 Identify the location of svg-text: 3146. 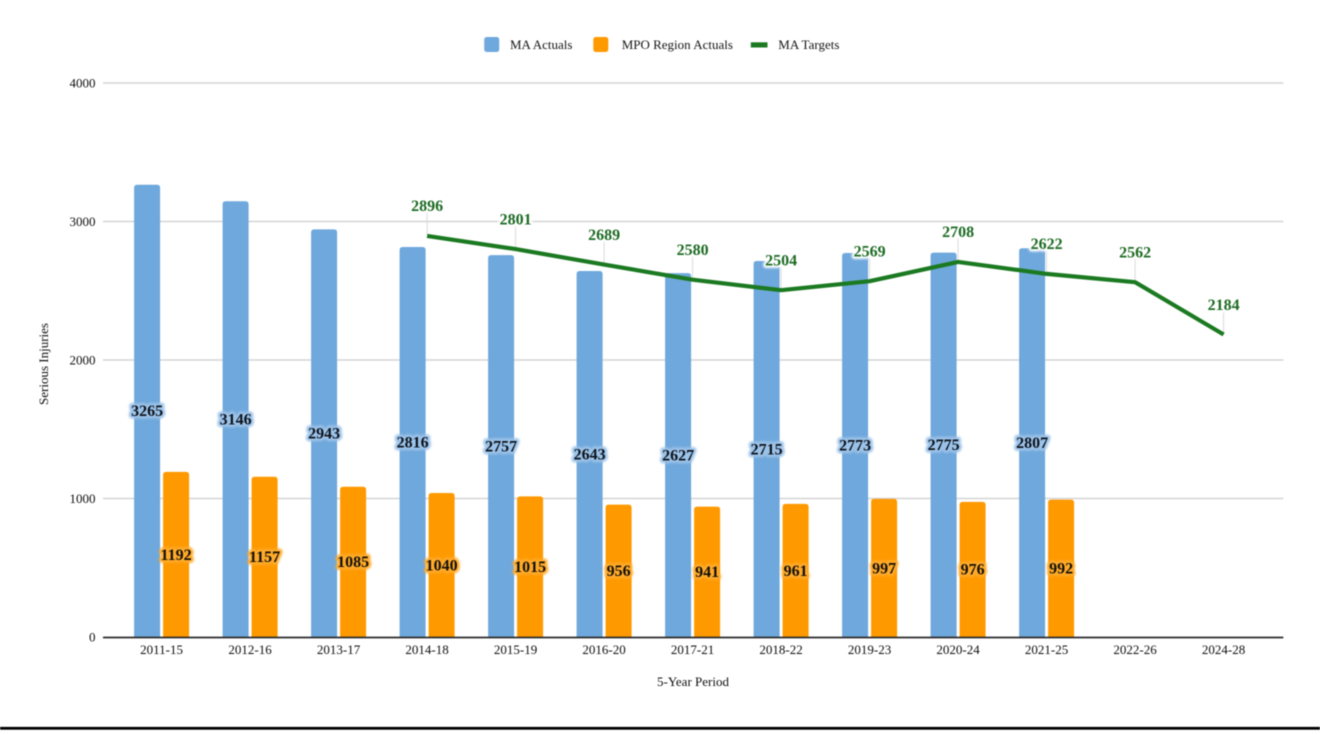
(236, 419).